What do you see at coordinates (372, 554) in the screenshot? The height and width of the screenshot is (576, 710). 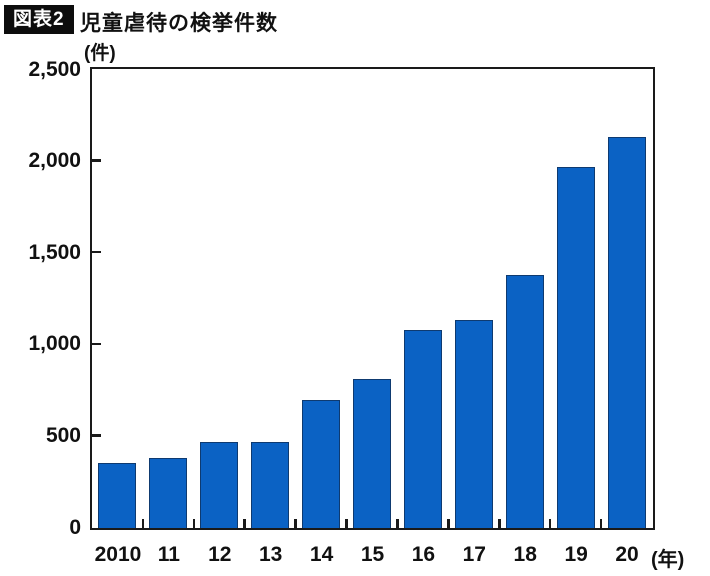 I see `x-tick-label-15: 15` at bounding box center [372, 554].